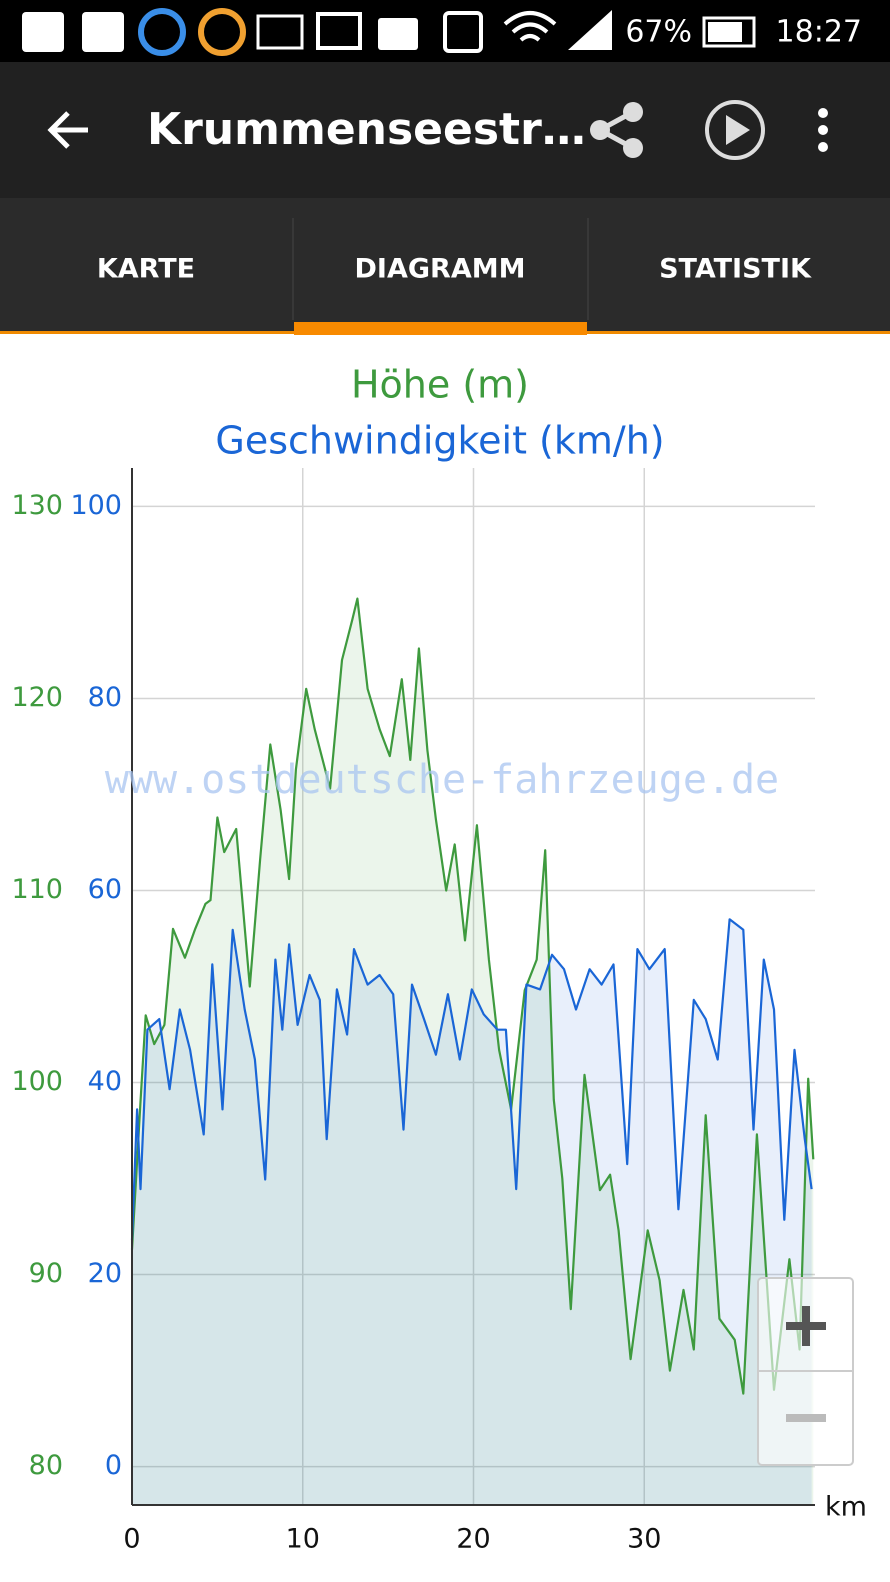 This screenshot has height=1582, width=890. Describe the element at coordinates (440, 269) in the screenshot. I see `tab: DIAGRAMM` at that location.